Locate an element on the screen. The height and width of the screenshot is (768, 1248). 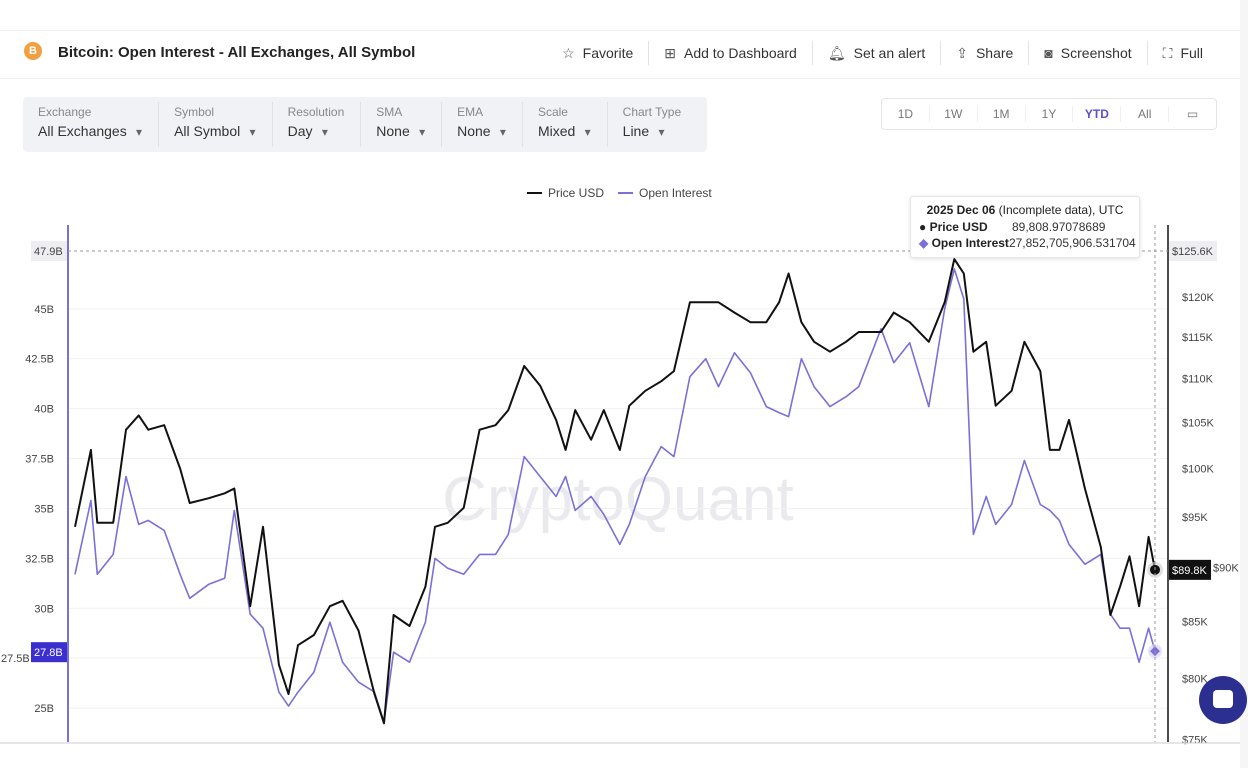
legend-label-price: Price USD is located at coordinates (576, 193).